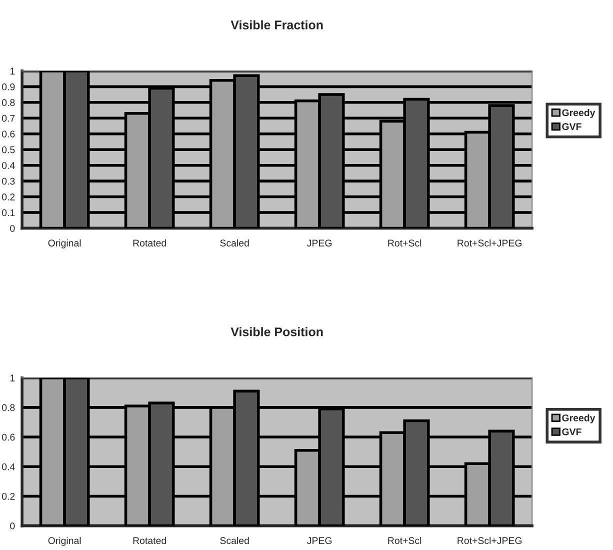  What do you see at coordinates (8, 181) in the screenshot?
I see `y-tick-label: 0.3` at bounding box center [8, 181].